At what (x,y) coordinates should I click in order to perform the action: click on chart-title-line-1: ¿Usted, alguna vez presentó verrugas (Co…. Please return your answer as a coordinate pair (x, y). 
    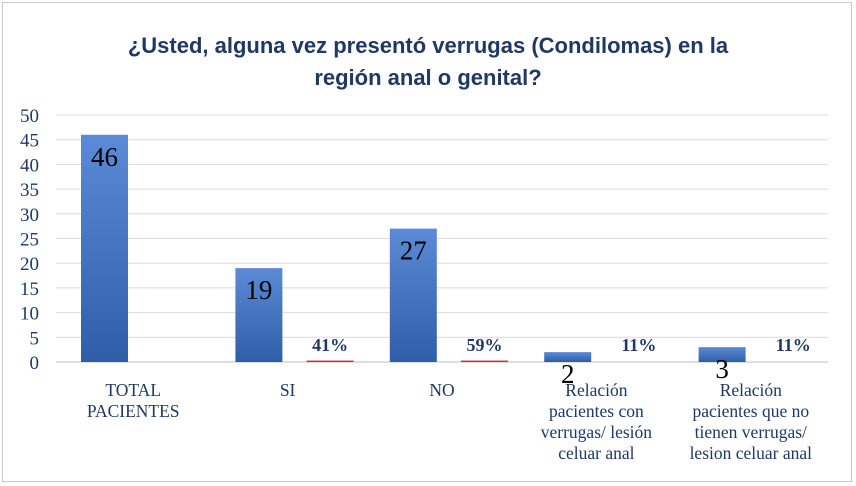
    Looking at the image, I should click on (428, 45).